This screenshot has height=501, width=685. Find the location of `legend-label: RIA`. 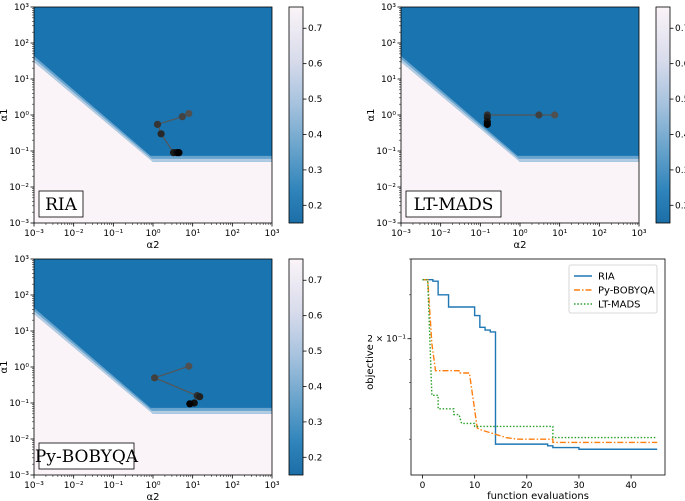

legend-label: RIA is located at coordinates (606, 277).